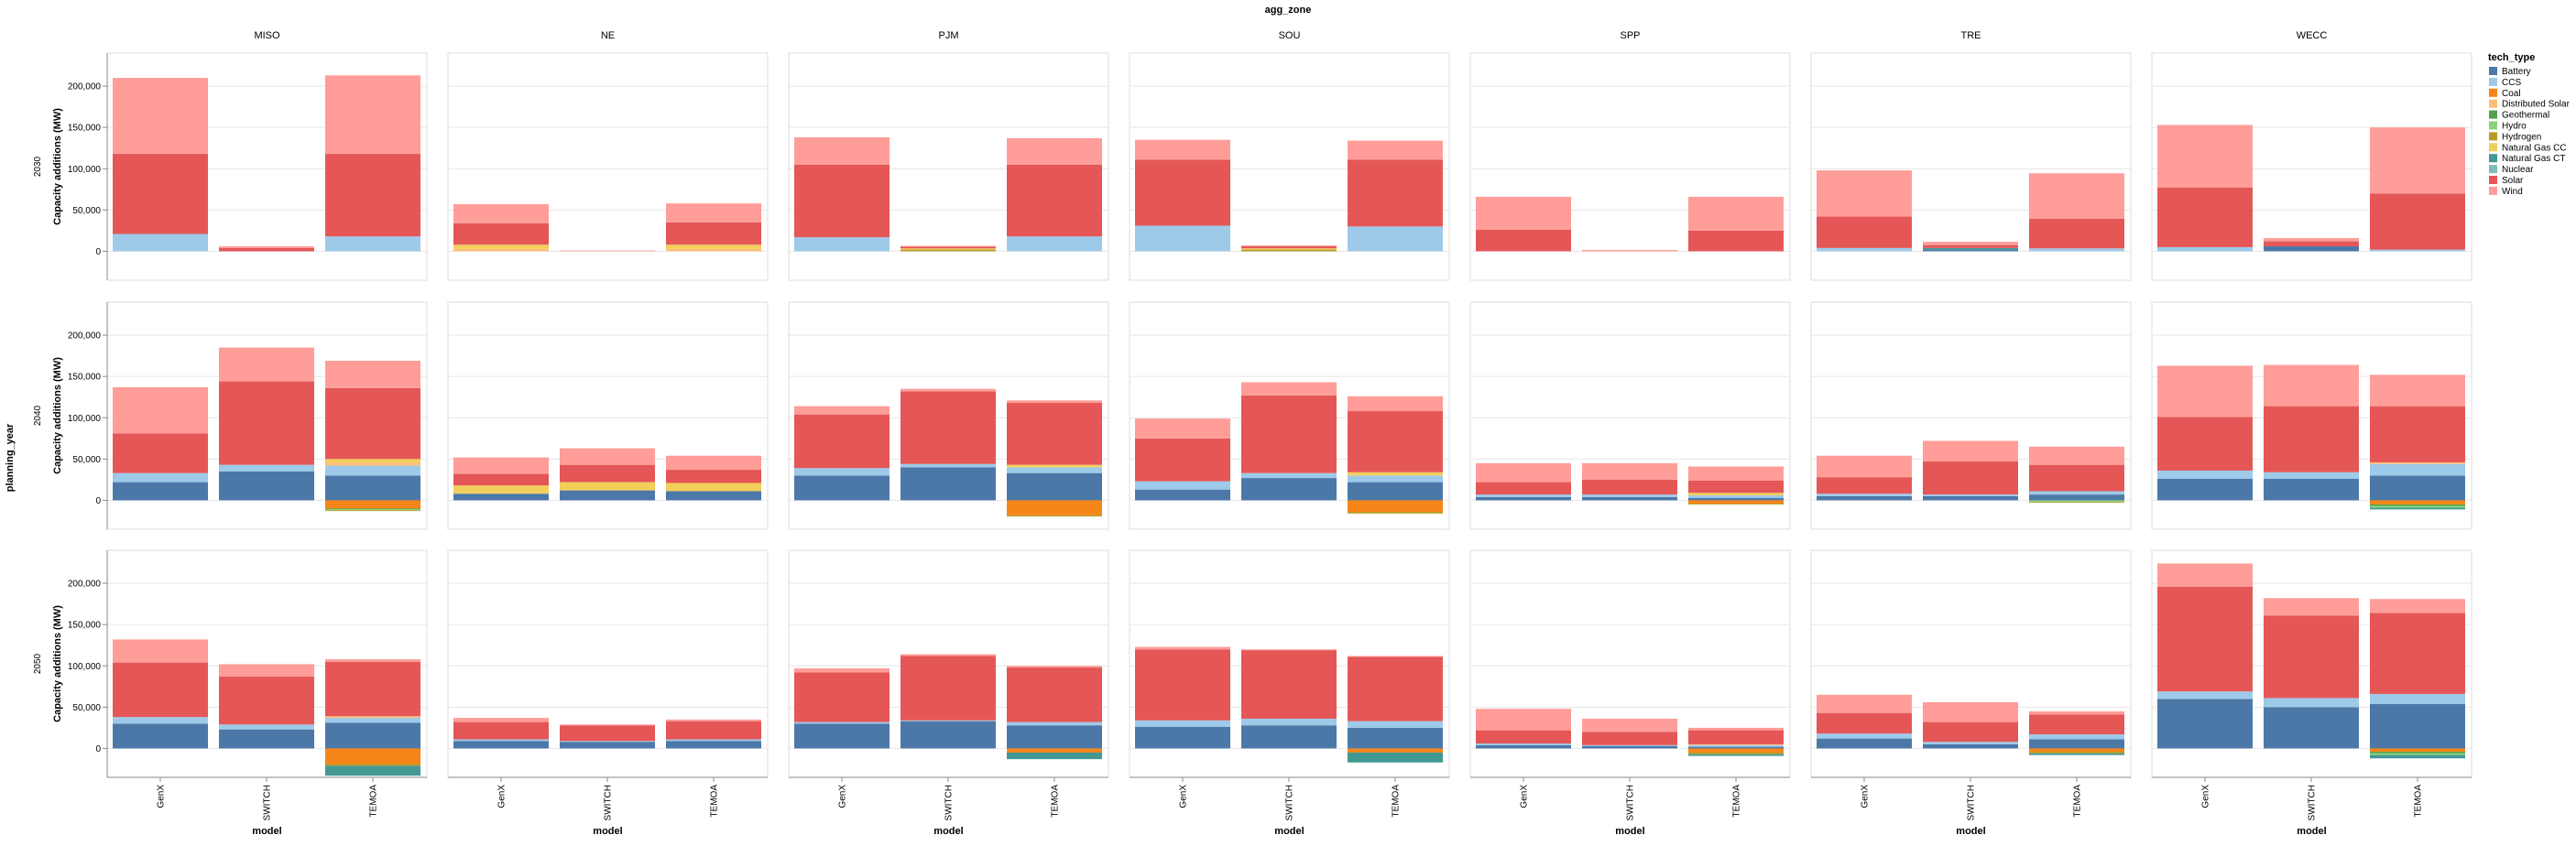 The height and width of the screenshot is (846, 2576). I want to click on legend-label-hydro: Hydro, so click(2515, 127).